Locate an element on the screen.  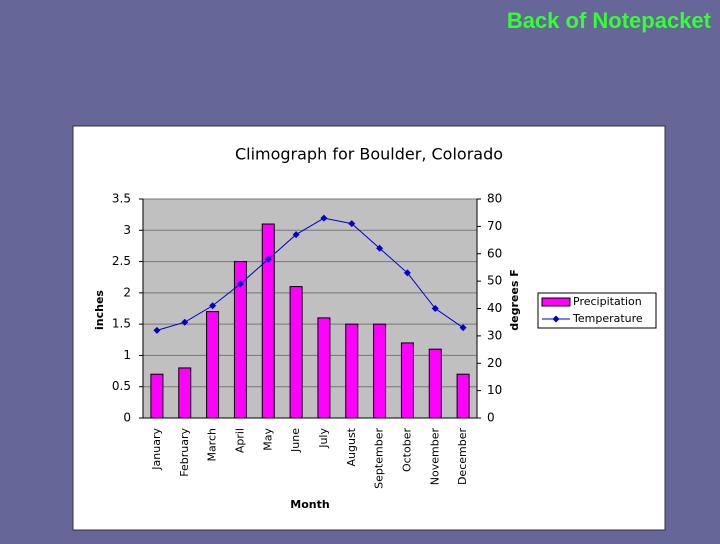
x-tick-label: June is located at coordinates (295, 440).